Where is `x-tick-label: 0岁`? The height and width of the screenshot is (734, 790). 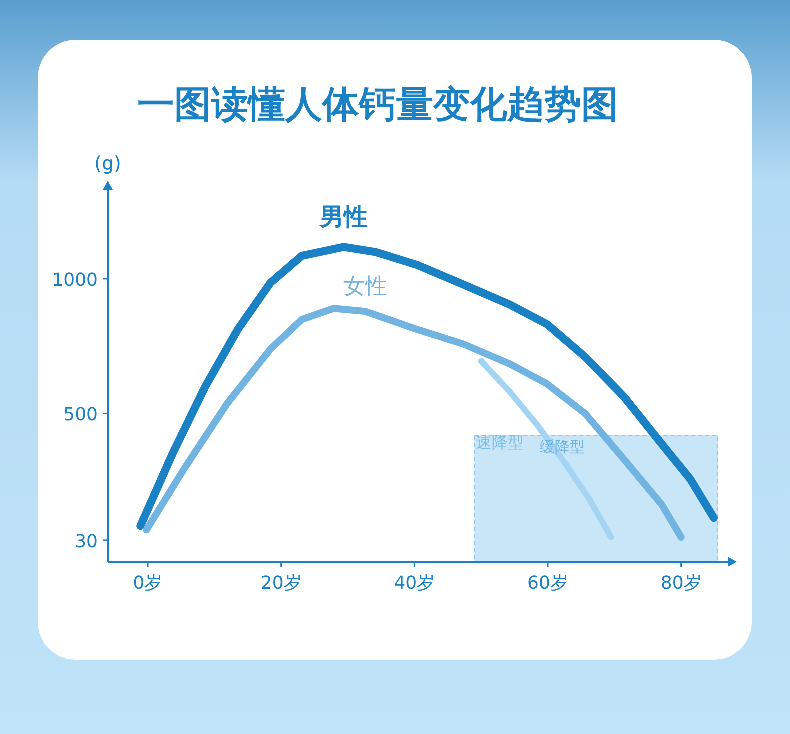
x-tick-label: 0岁 is located at coordinates (148, 583).